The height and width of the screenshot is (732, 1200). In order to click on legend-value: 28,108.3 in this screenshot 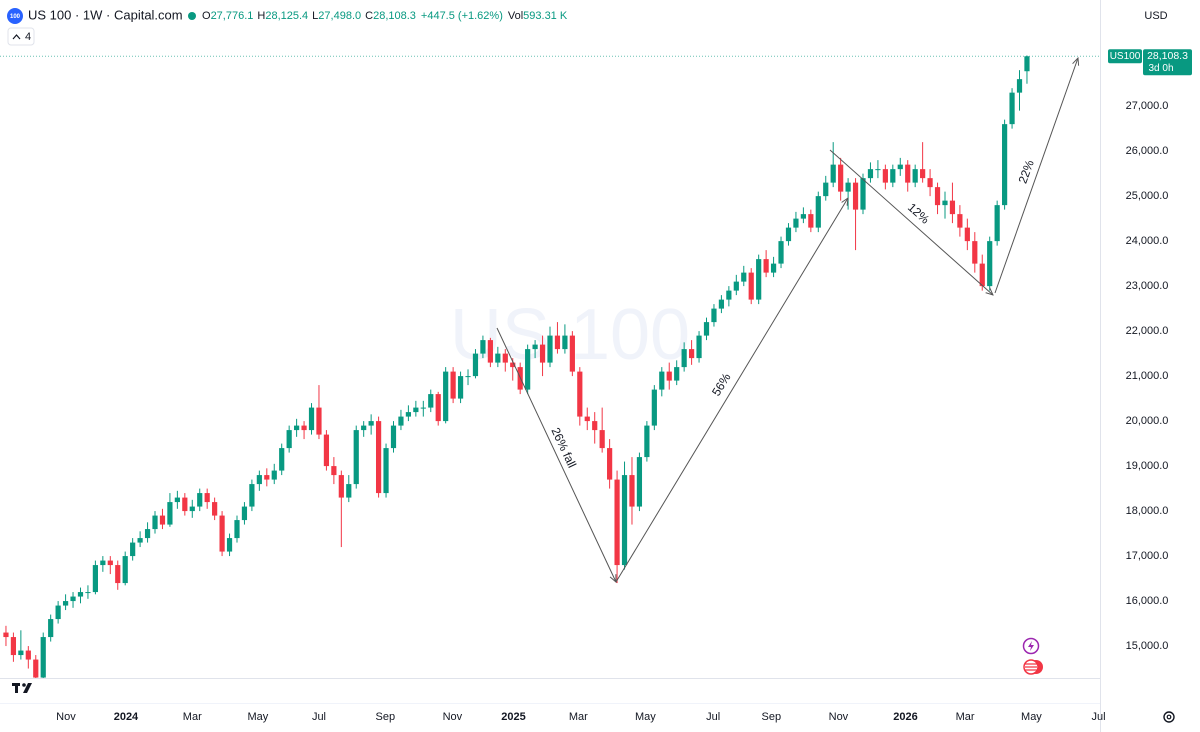, I will do `click(394, 16)`.